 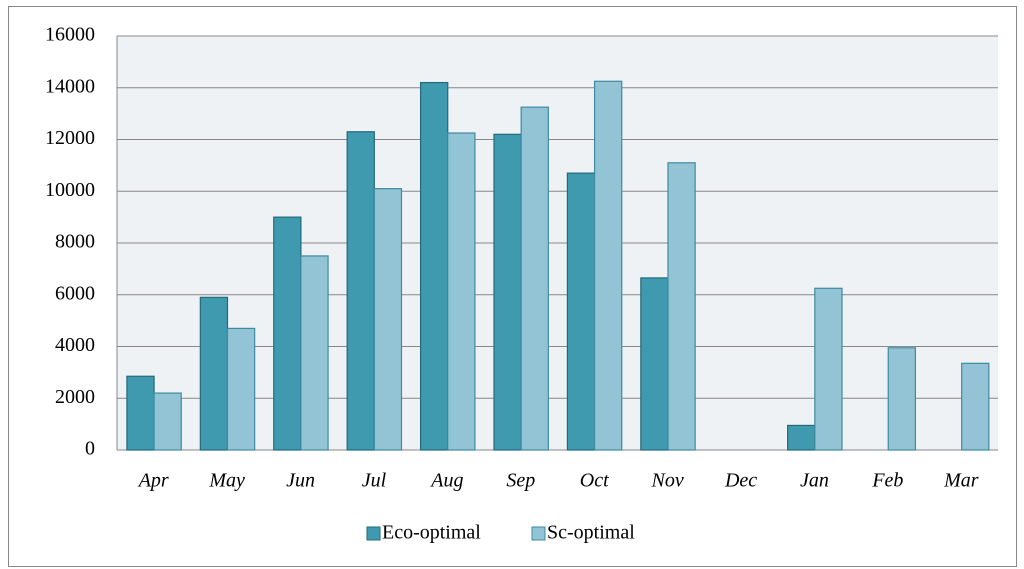 I want to click on y-tick-label: 6000, so click(x=75, y=293).